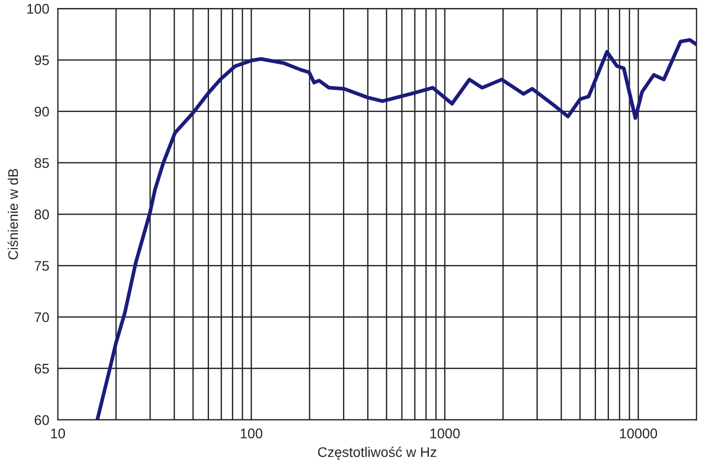 This screenshot has height=476, width=705. I want to click on y-tick-label: 100, so click(38, 9).